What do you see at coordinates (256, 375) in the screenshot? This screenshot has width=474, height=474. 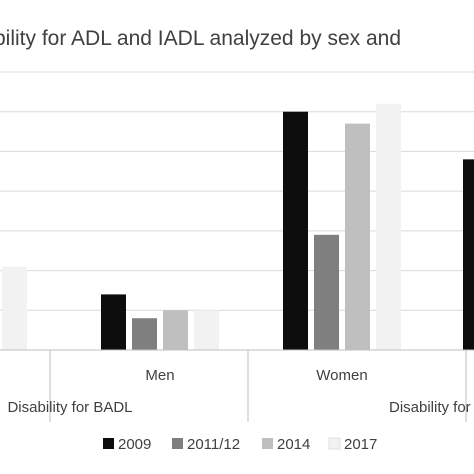 I see `category-labels: enMenWomen` at bounding box center [256, 375].